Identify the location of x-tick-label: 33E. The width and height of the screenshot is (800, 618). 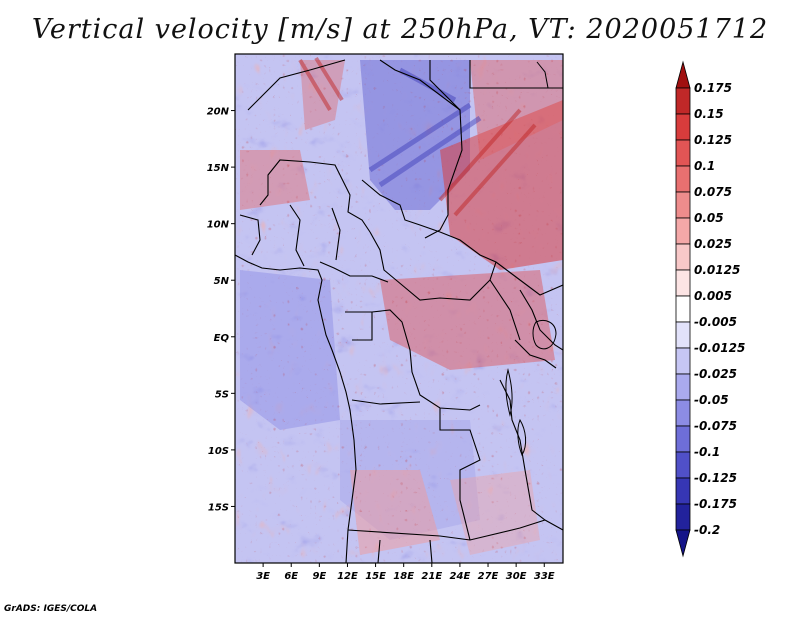
(544, 576).